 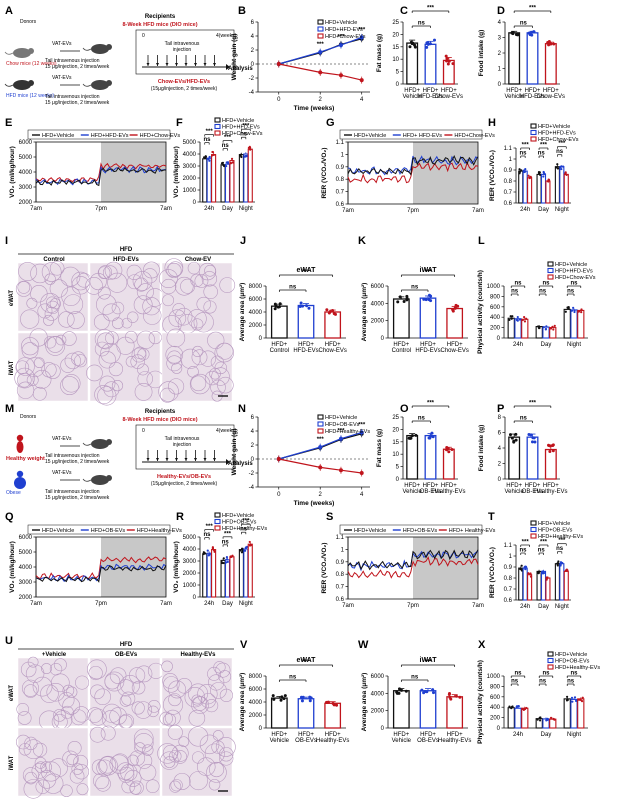 I want to click on y-tick-label: 3000, so click(x=26, y=188).